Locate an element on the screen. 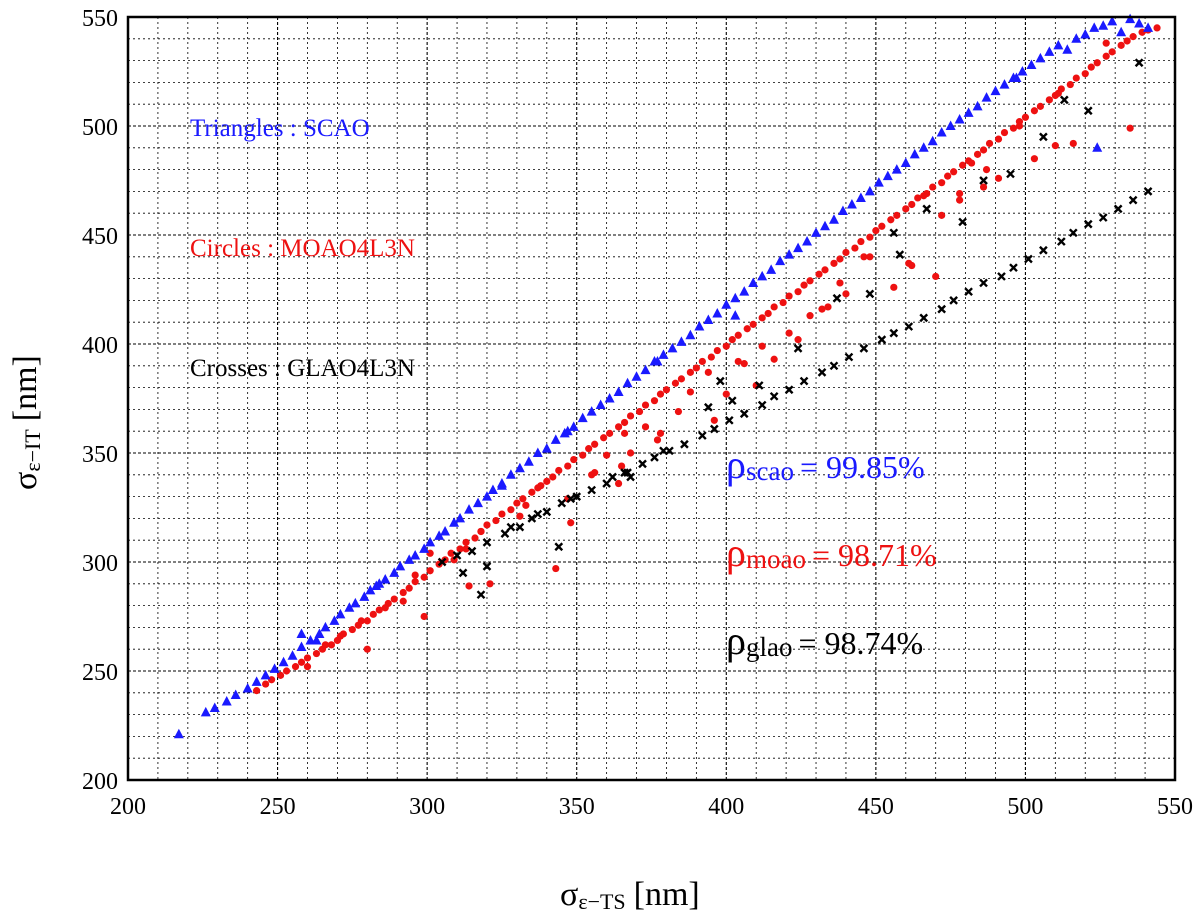  x-axis-title: σε−TS [nm] is located at coordinates (630, 895).